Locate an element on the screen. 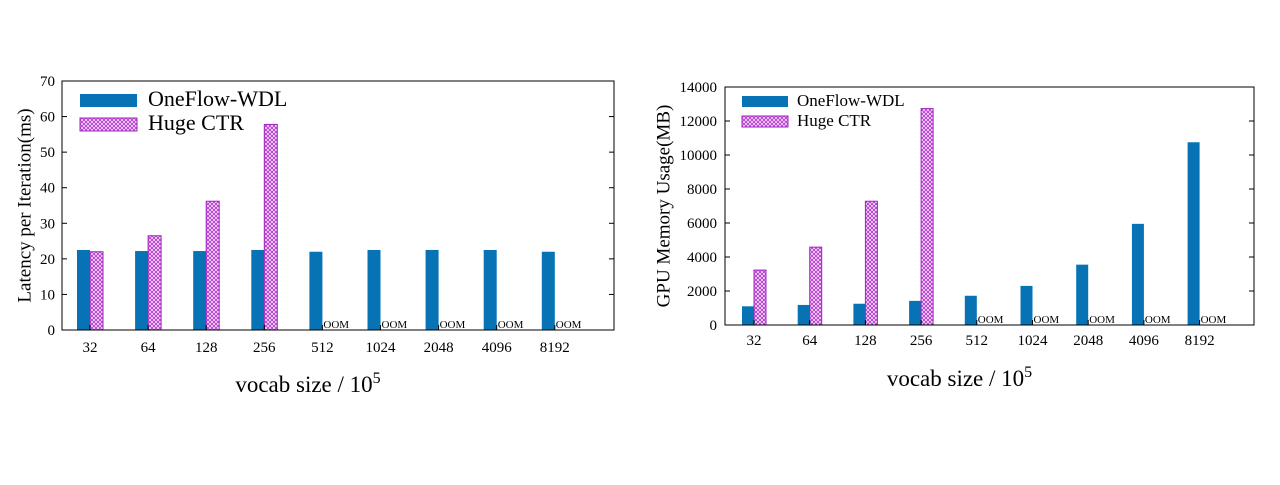 This screenshot has height=485, width=1280. y-tick-label: 10000 is located at coordinates (699, 156).